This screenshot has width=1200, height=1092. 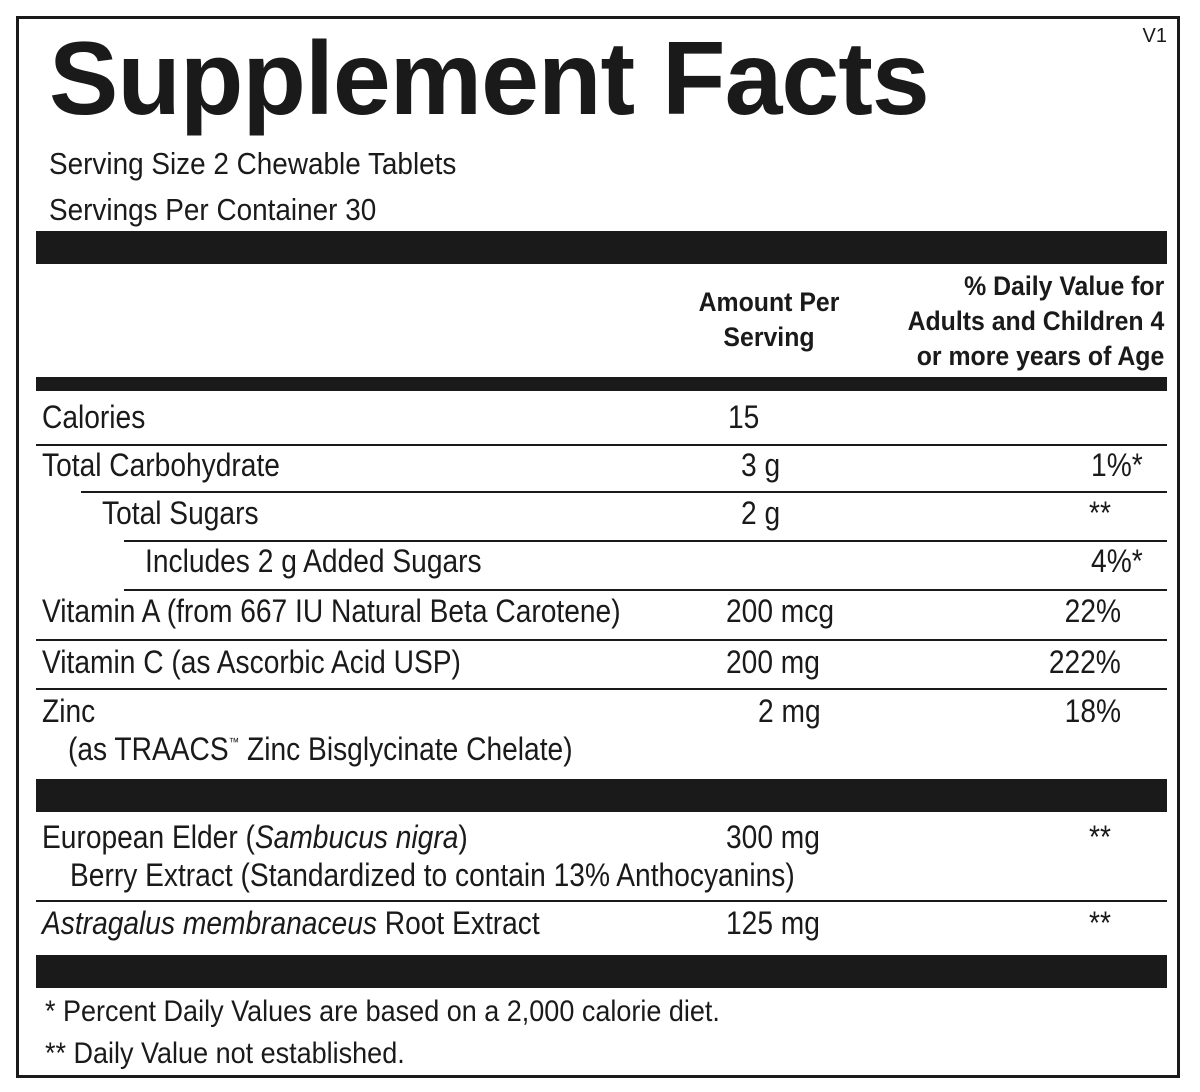 I want to click on nutrient-daily-value: 1%*, so click(x=1117, y=465).